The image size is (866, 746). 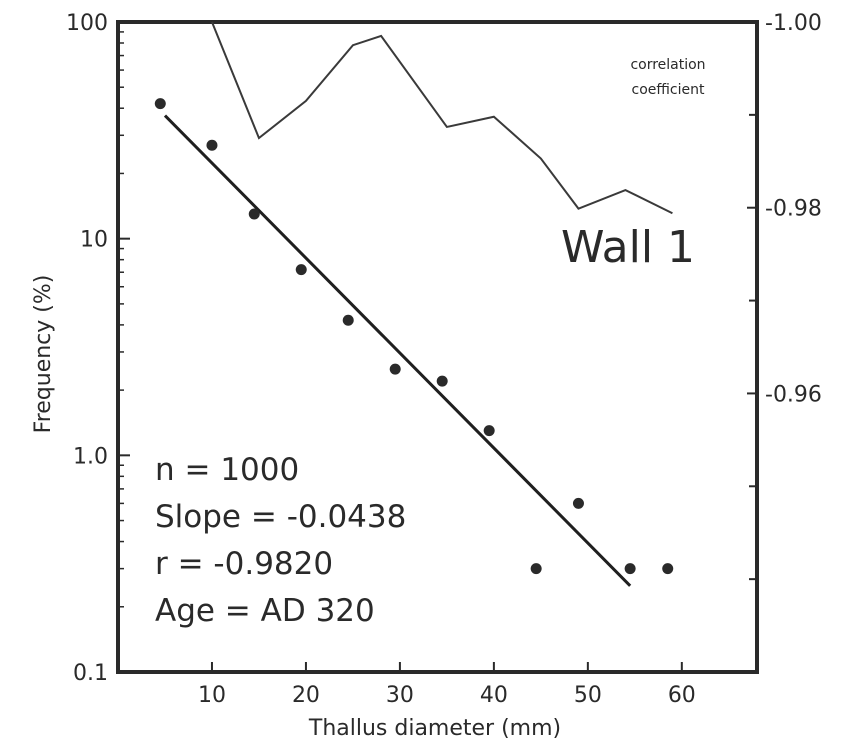 I want to click on y2-tick-label: -0.96, so click(x=793, y=394).